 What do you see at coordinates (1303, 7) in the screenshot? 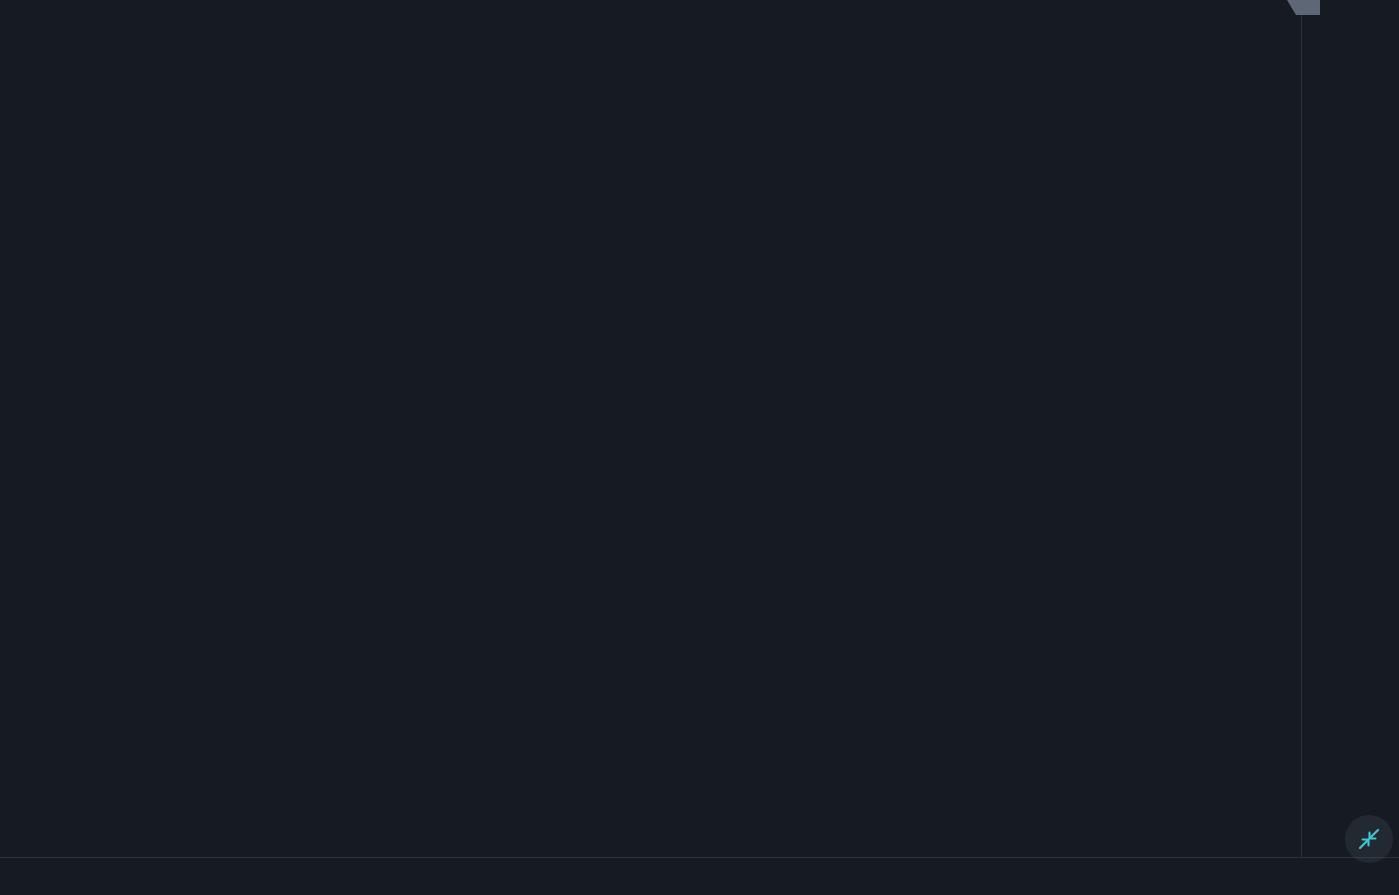
I see `current-price-marker` at bounding box center [1303, 7].